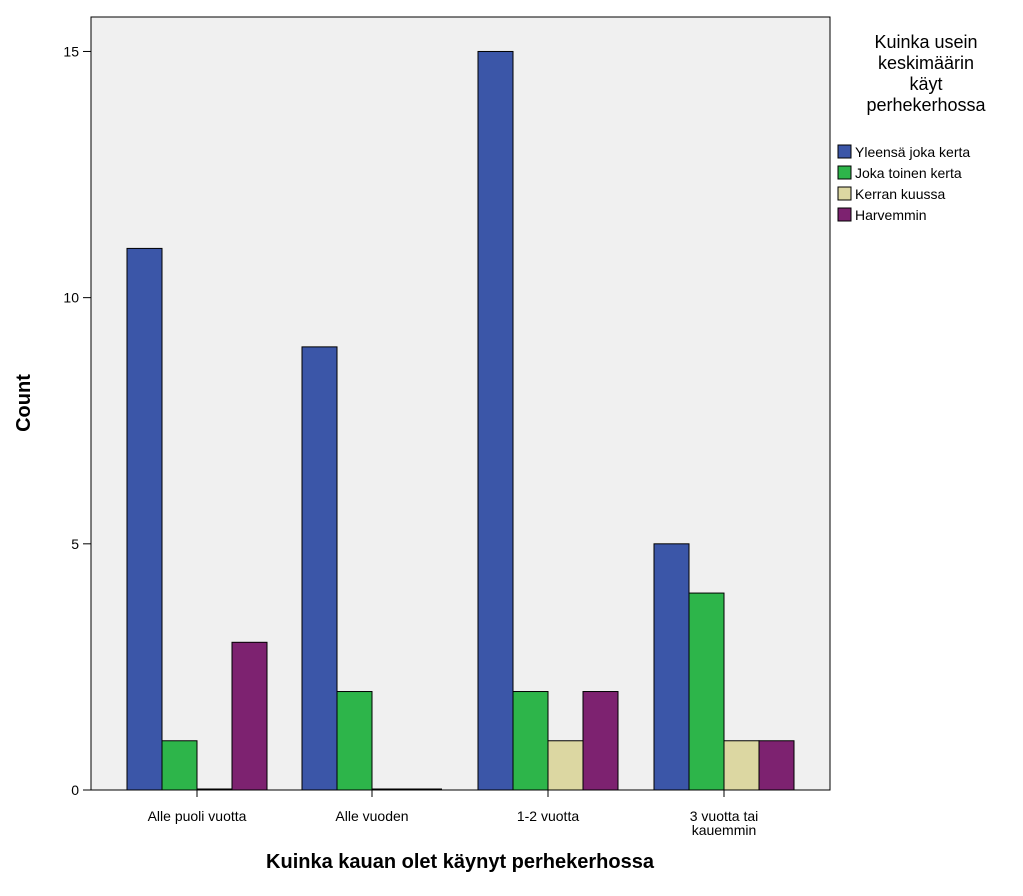 The width and height of the screenshot is (1023, 896). I want to click on y-tick-label: 15, so click(71, 51).